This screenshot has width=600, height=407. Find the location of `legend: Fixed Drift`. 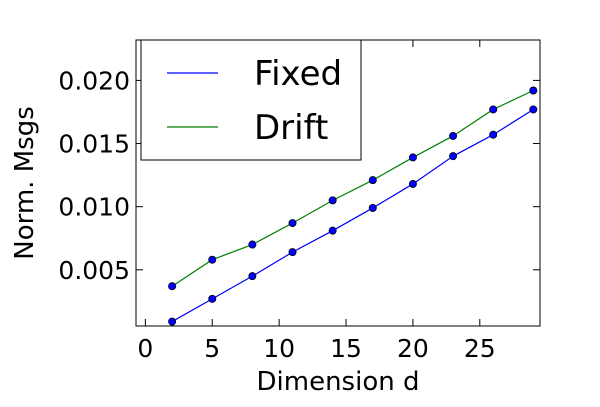

legend: Fixed Drift is located at coordinates (251, 100).